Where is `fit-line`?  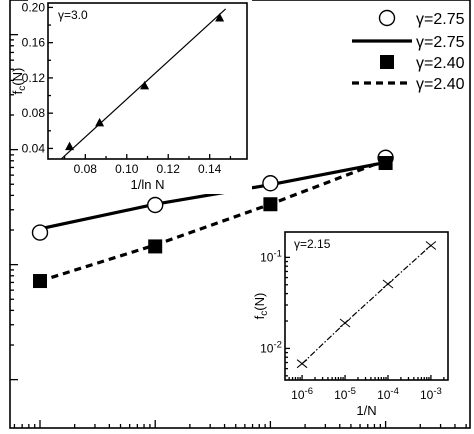 fit-line is located at coordinates (366, 305).